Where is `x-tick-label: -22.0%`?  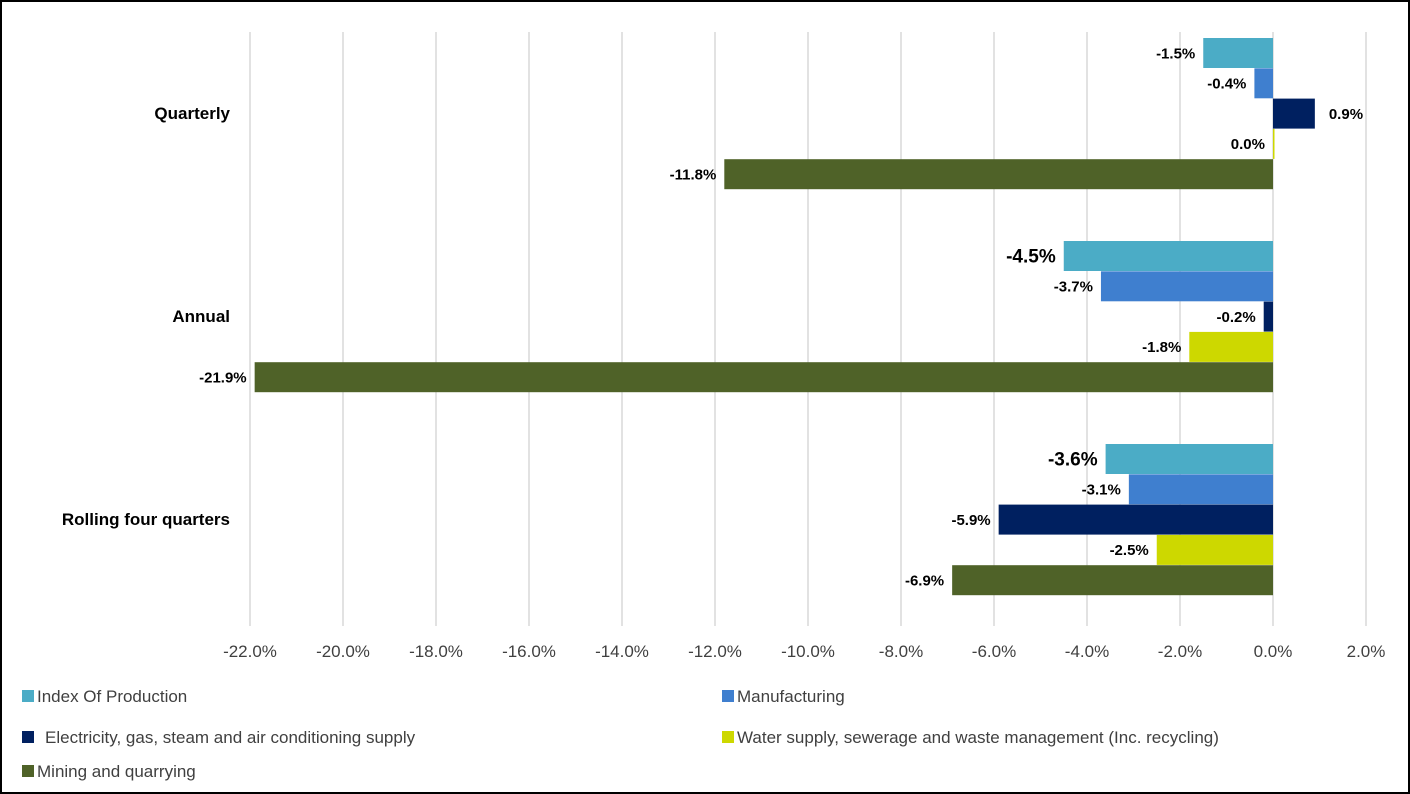 x-tick-label: -22.0% is located at coordinates (250, 651).